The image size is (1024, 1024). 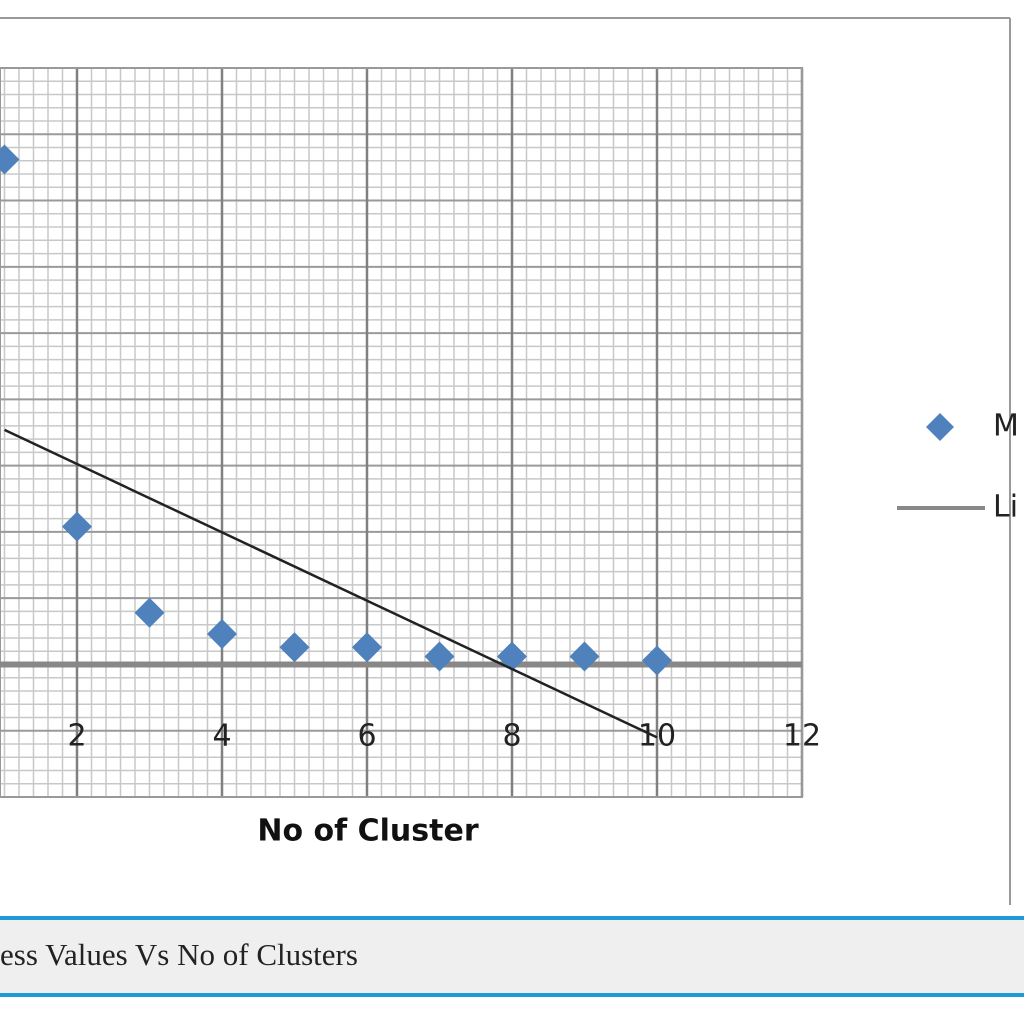 What do you see at coordinates (366, 736) in the screenshot?
I see `x-tick-label: 6` at bounding box center [366, 736].